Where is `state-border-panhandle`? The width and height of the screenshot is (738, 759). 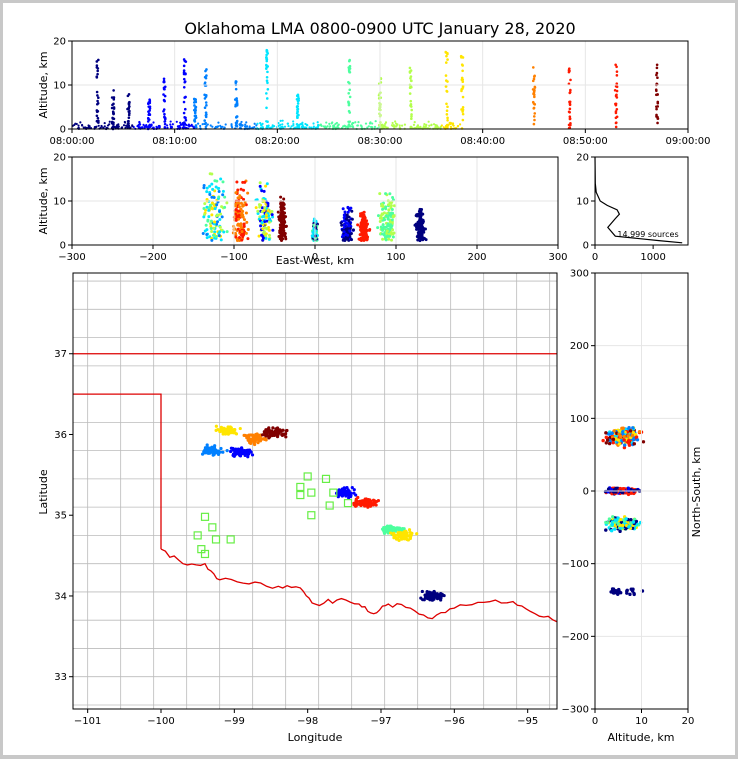
state-border-panhandle is located at coordinates (117, 471).